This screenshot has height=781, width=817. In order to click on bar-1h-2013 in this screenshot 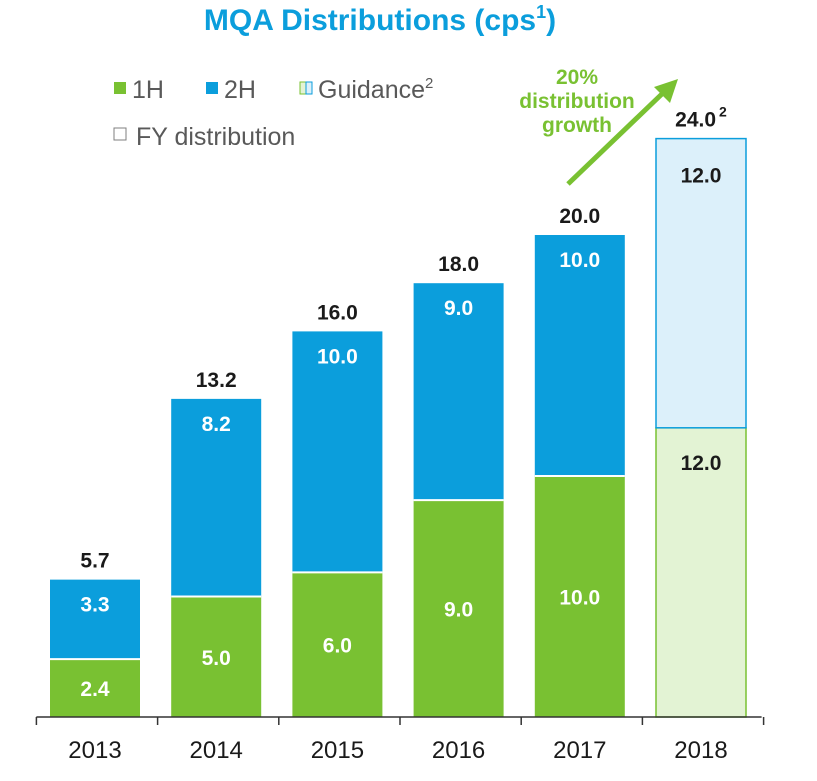, I will do `click(95, 688)`.